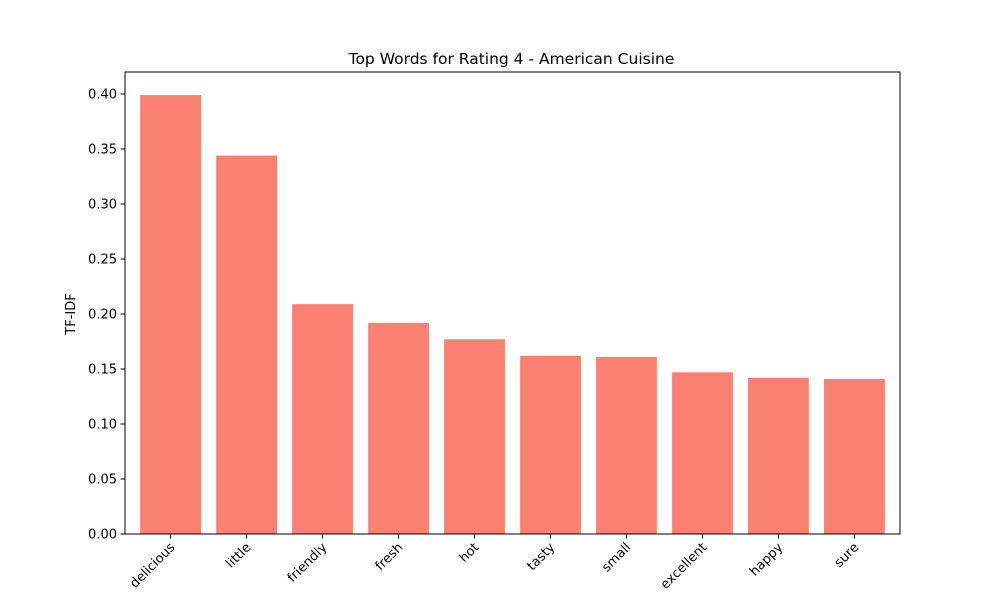 The width and height of the screenshot is (1000, 600). What do you see at coordinates (398, 428) in the screenshot?
I see `bar-fresh` at bounding box center [398, 428].